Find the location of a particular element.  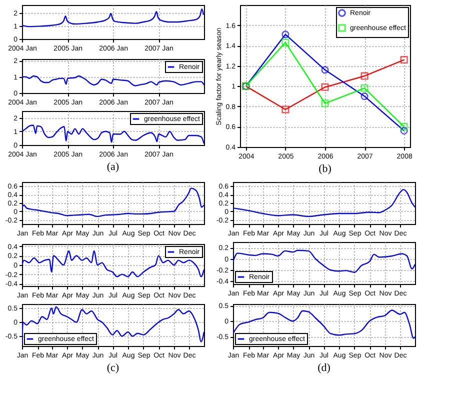

text: (a) is located at coordinates (113, 167).